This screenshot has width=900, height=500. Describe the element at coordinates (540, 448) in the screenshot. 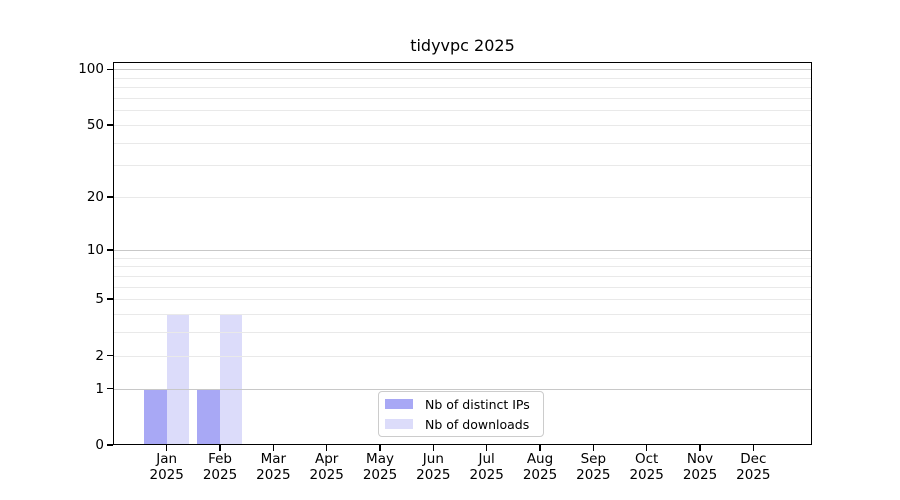

I see `x-tick-aug` at that location.